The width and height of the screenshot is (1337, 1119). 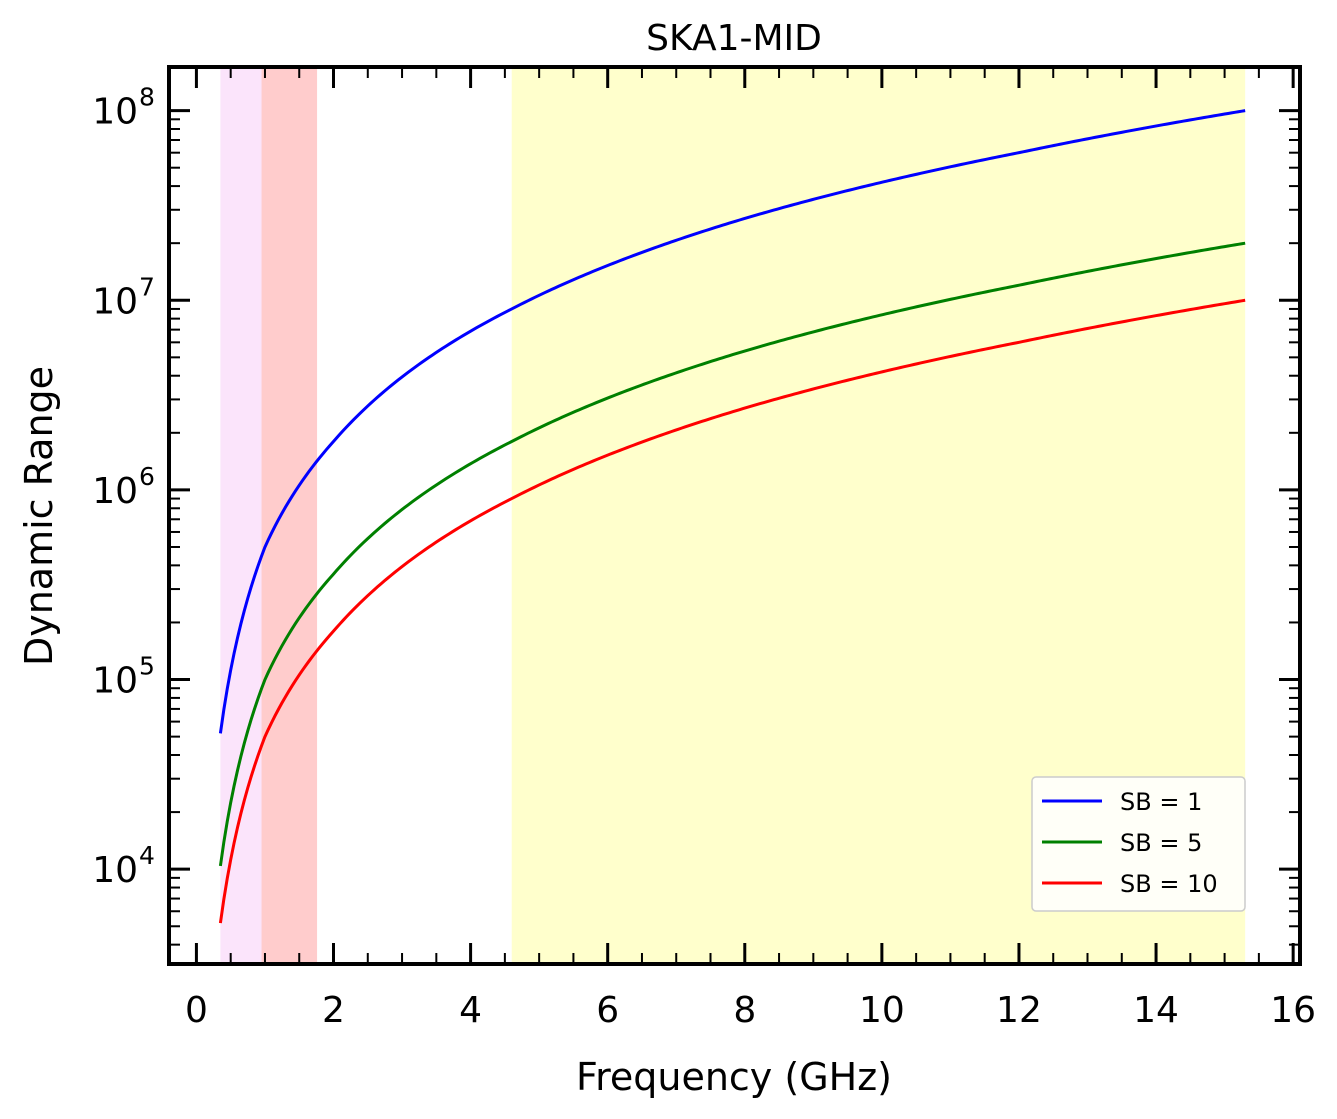 I want to click on legend-label-sb10: SB = 10, so click(x=1169, y=884).